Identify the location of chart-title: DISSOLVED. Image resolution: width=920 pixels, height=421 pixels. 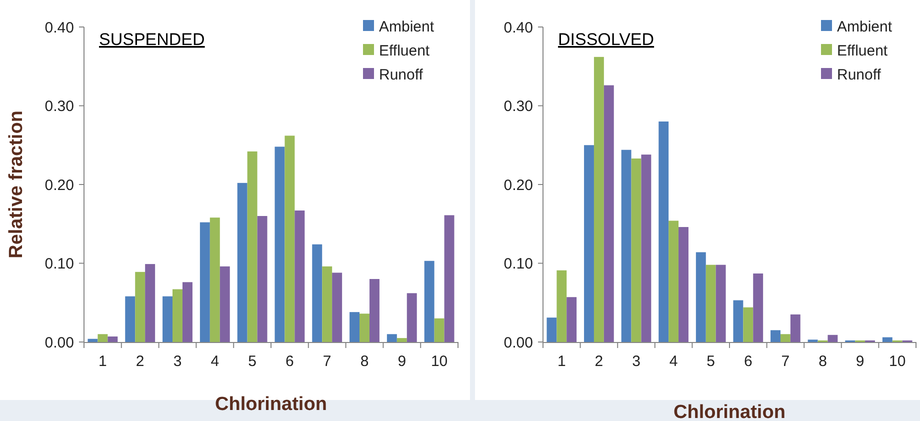
(606, 39).